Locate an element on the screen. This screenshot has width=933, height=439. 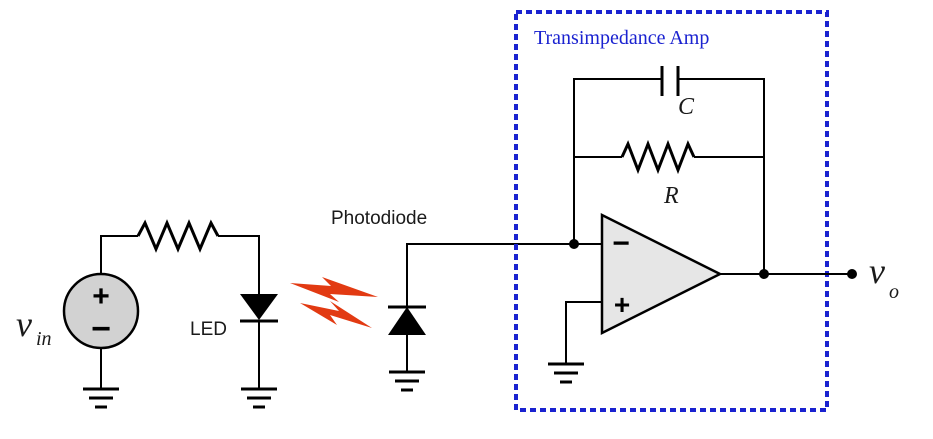
voltage-source: + − is located at coordinates (101, 311).